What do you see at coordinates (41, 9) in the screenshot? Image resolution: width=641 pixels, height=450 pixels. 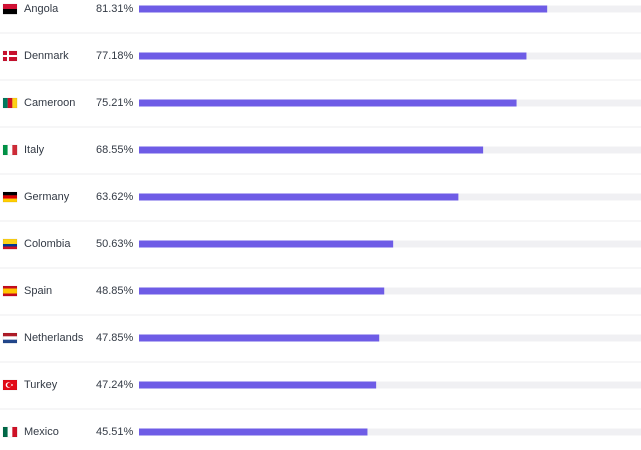 I see `country-name: Angola` at bounding box center [41, 9].